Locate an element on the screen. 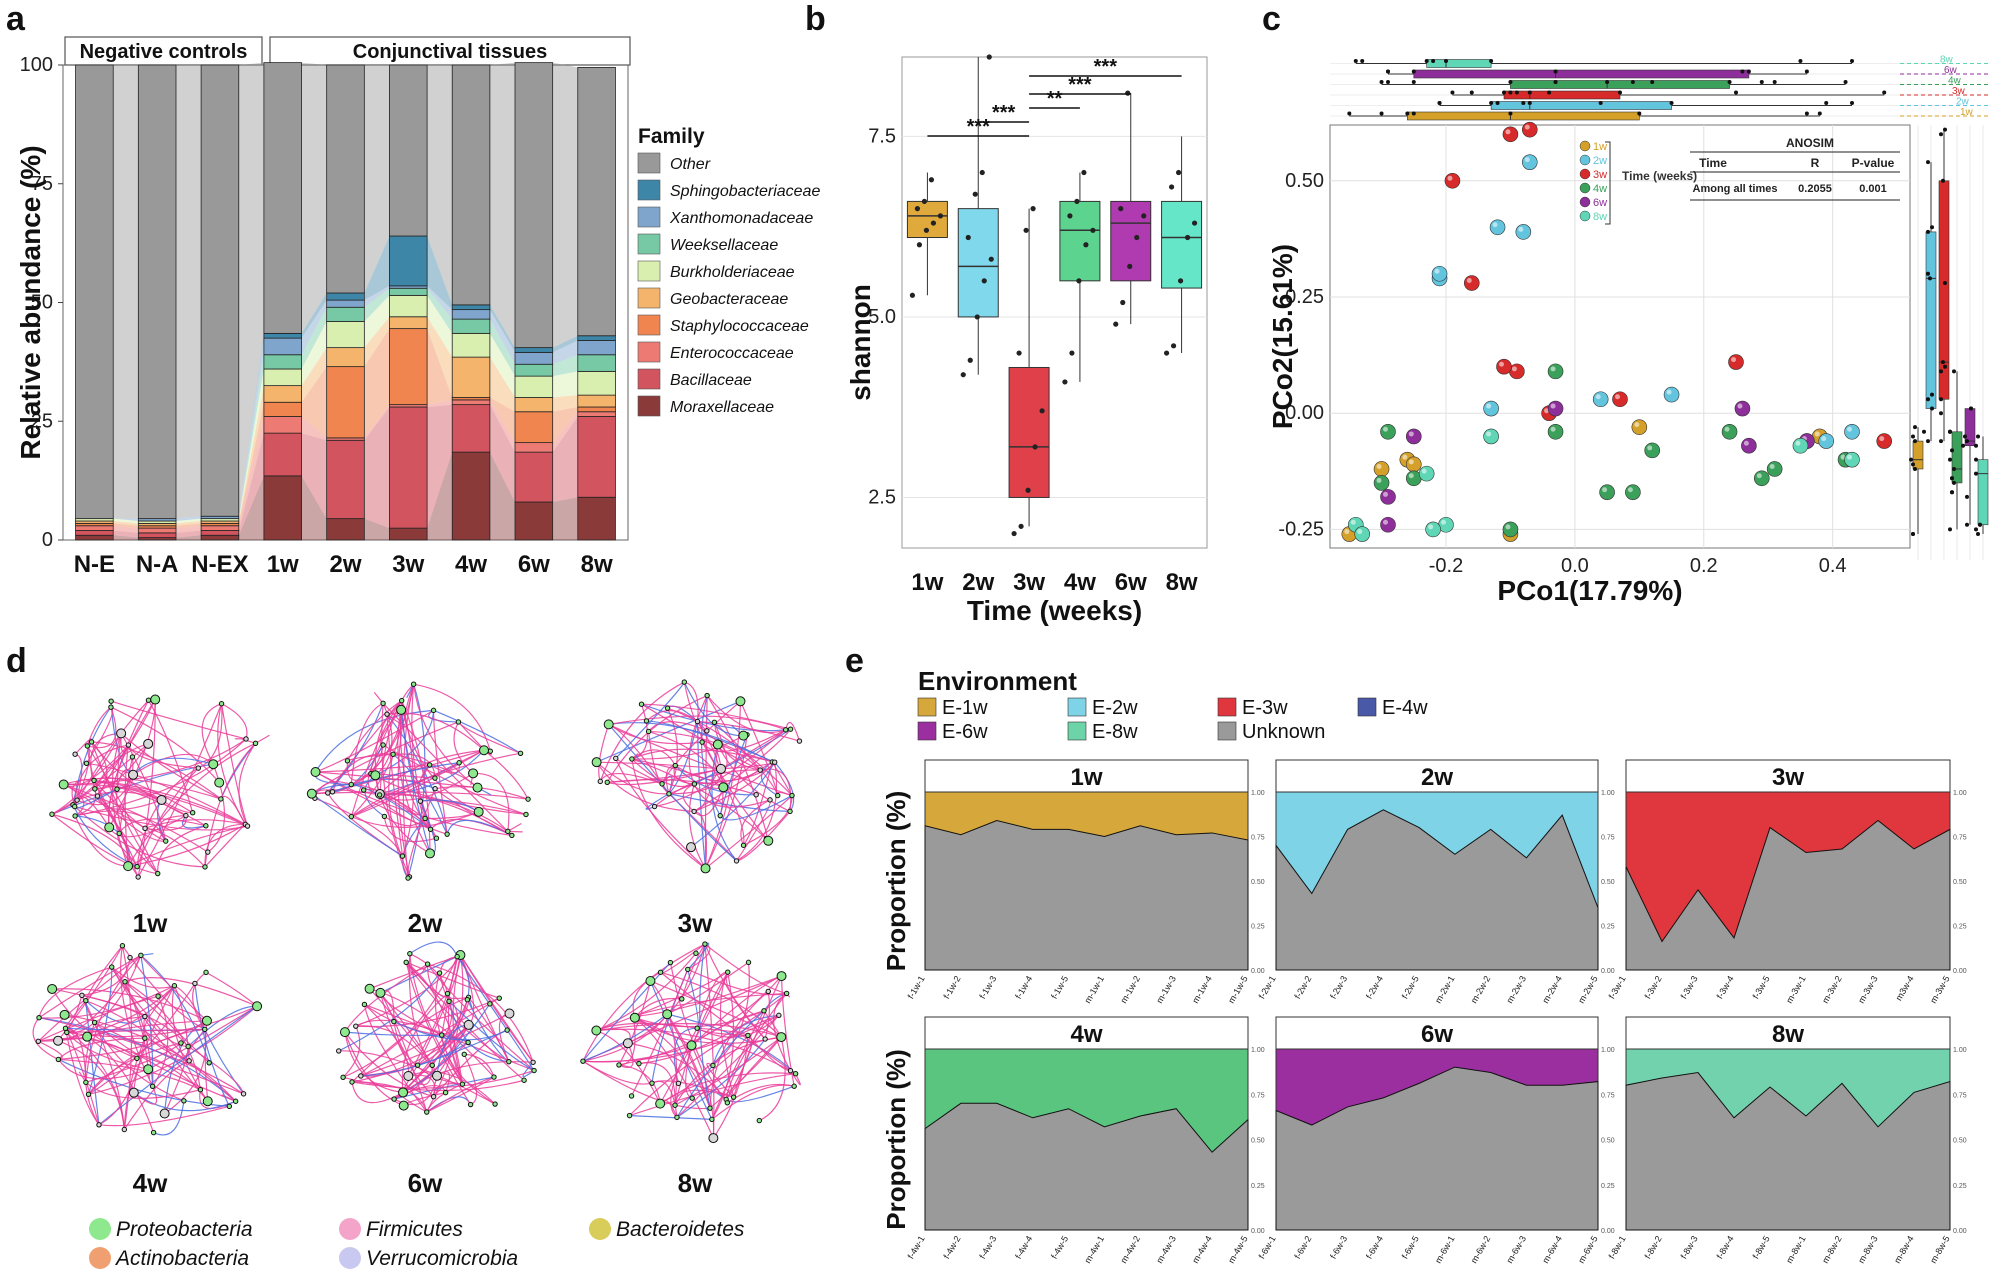 Image resolution: width=2000 pixels, height=1277 pixels. legend-label-e-4w: E-4w is located at coordinates (1405, 708).